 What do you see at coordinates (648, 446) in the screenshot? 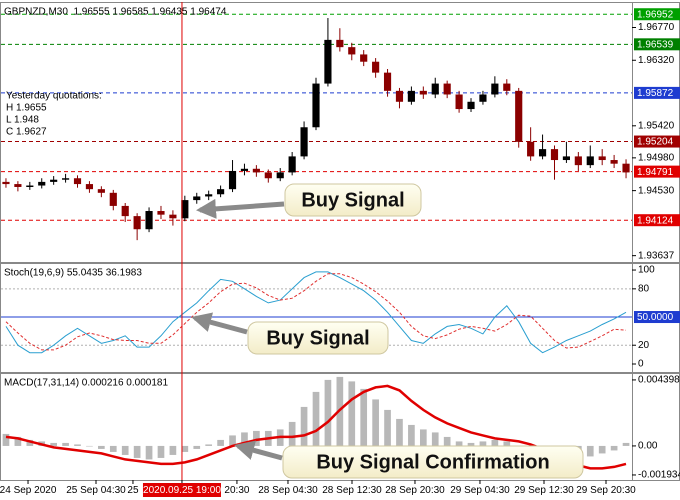
I see `y-tick-label: 0.00` at bounding box center [648, 446].